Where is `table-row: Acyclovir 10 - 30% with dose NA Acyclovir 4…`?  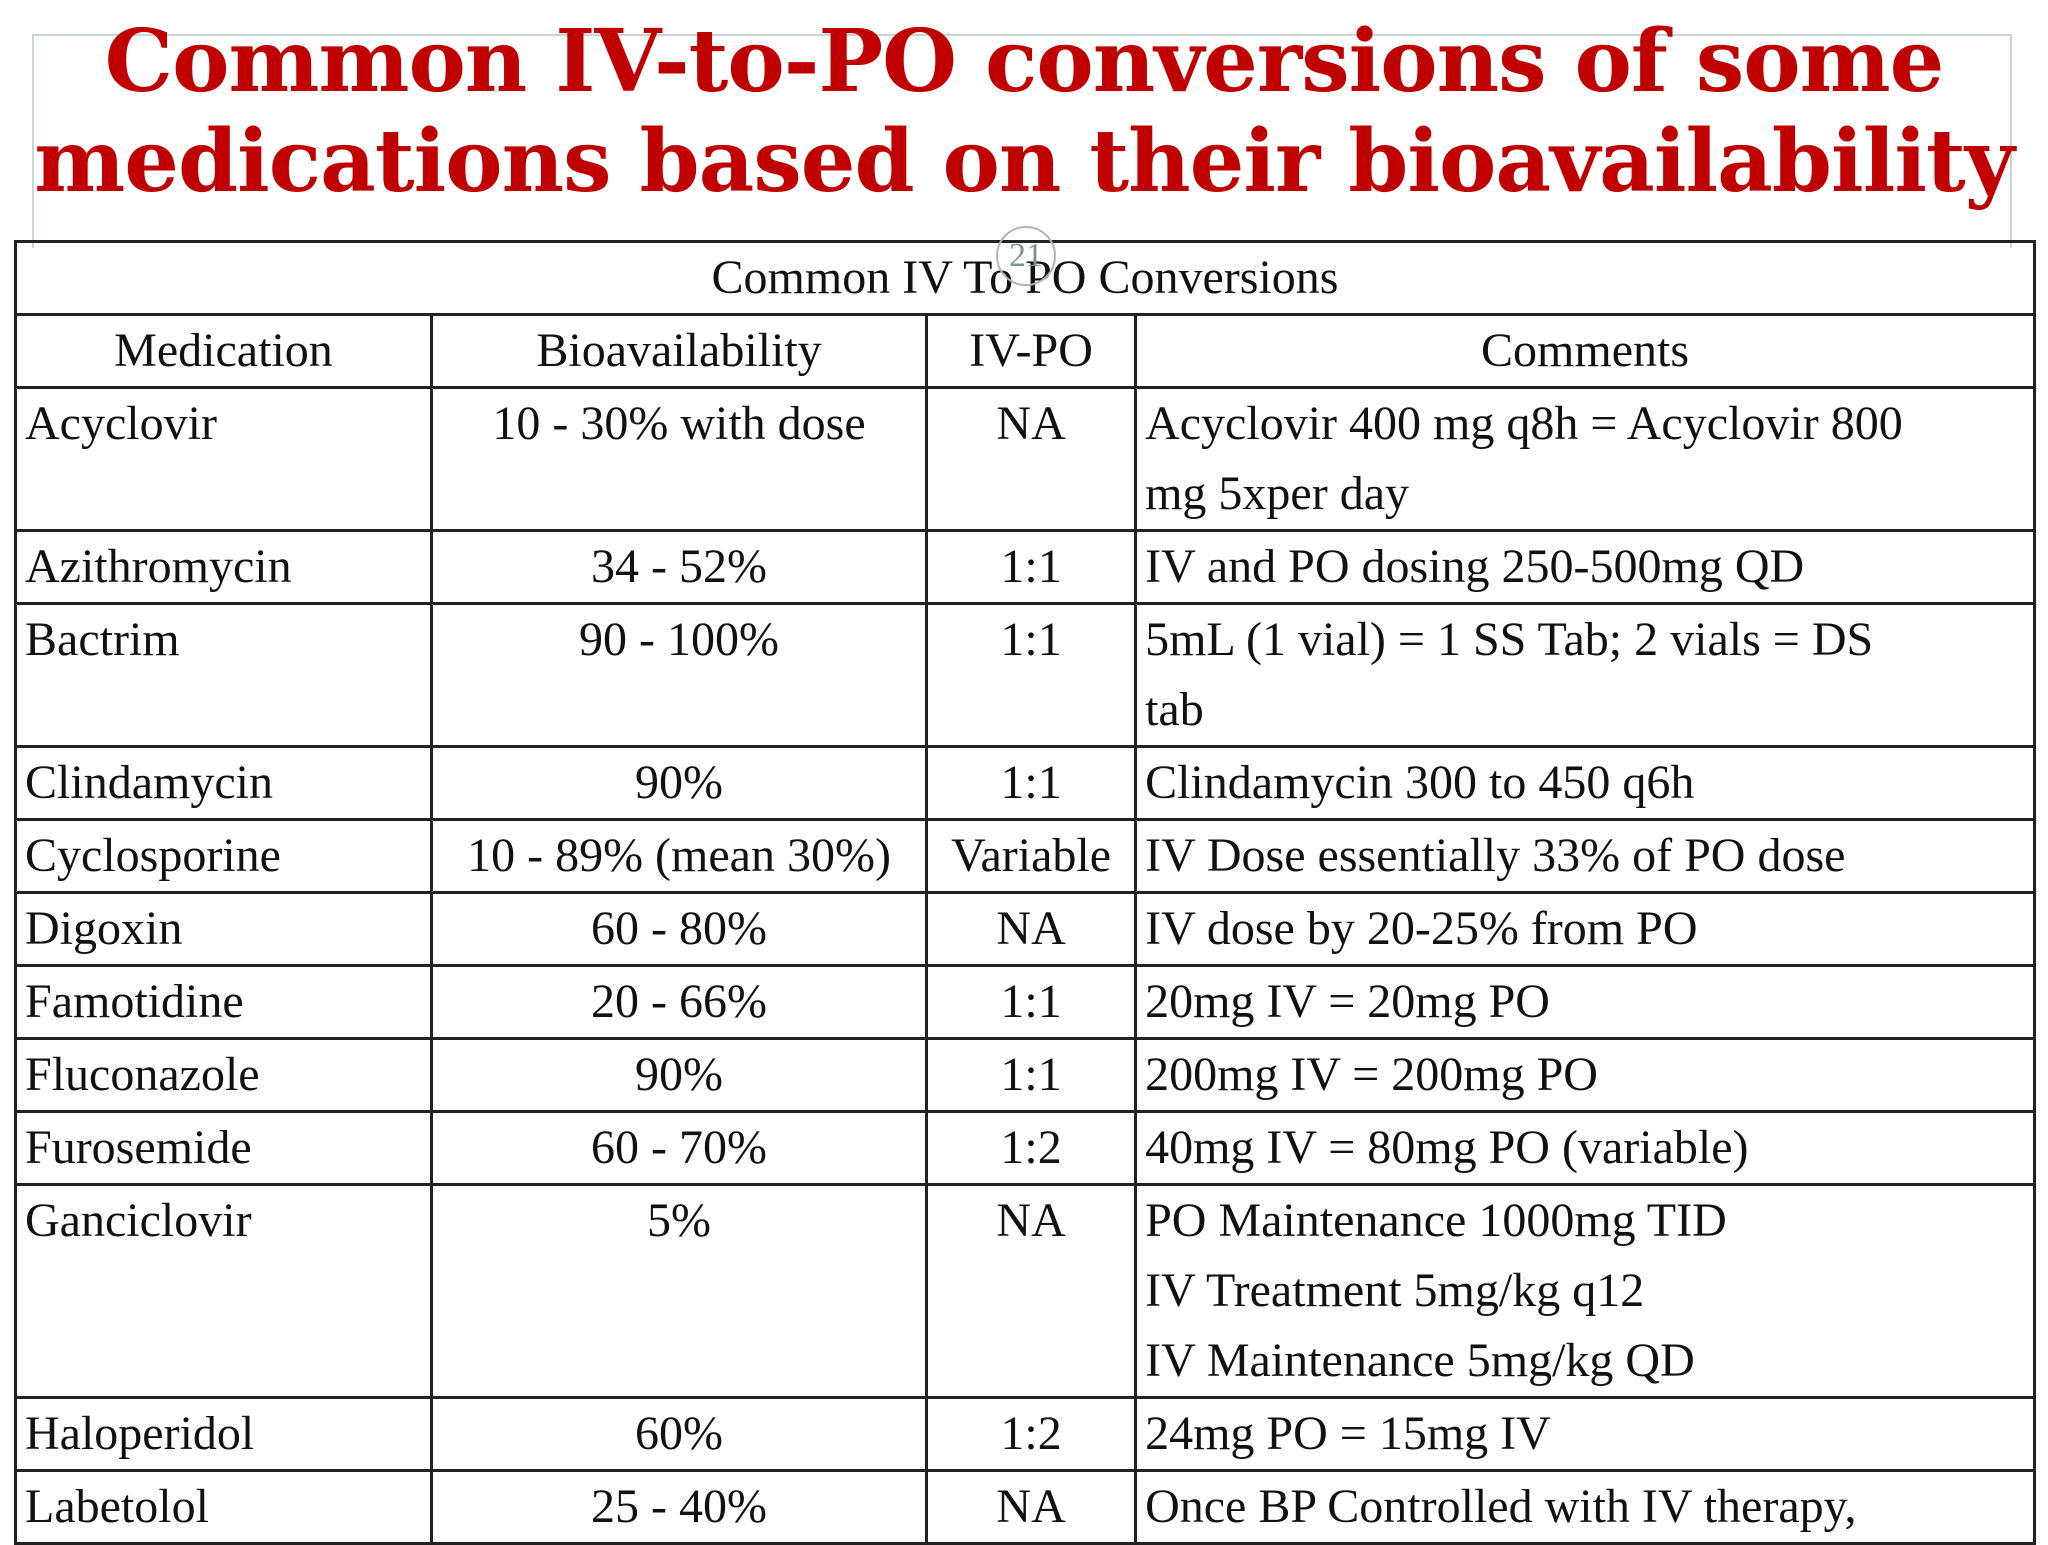 table-row: Acyclovir 10 - 30% with dose NA Acyclovir 4… is located at coordinates (1025, 459).